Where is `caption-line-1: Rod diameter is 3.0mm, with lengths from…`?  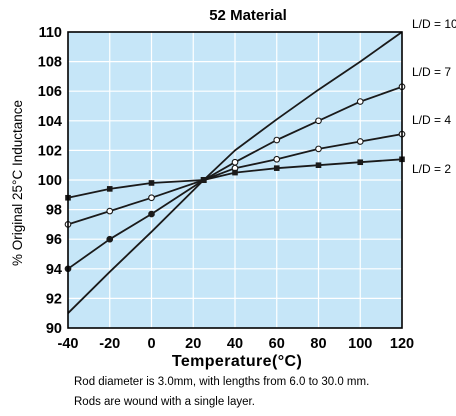
caption-line-1: Rod diameter is 3.0mm, with lengths from… is located at coordinates (222, 382).